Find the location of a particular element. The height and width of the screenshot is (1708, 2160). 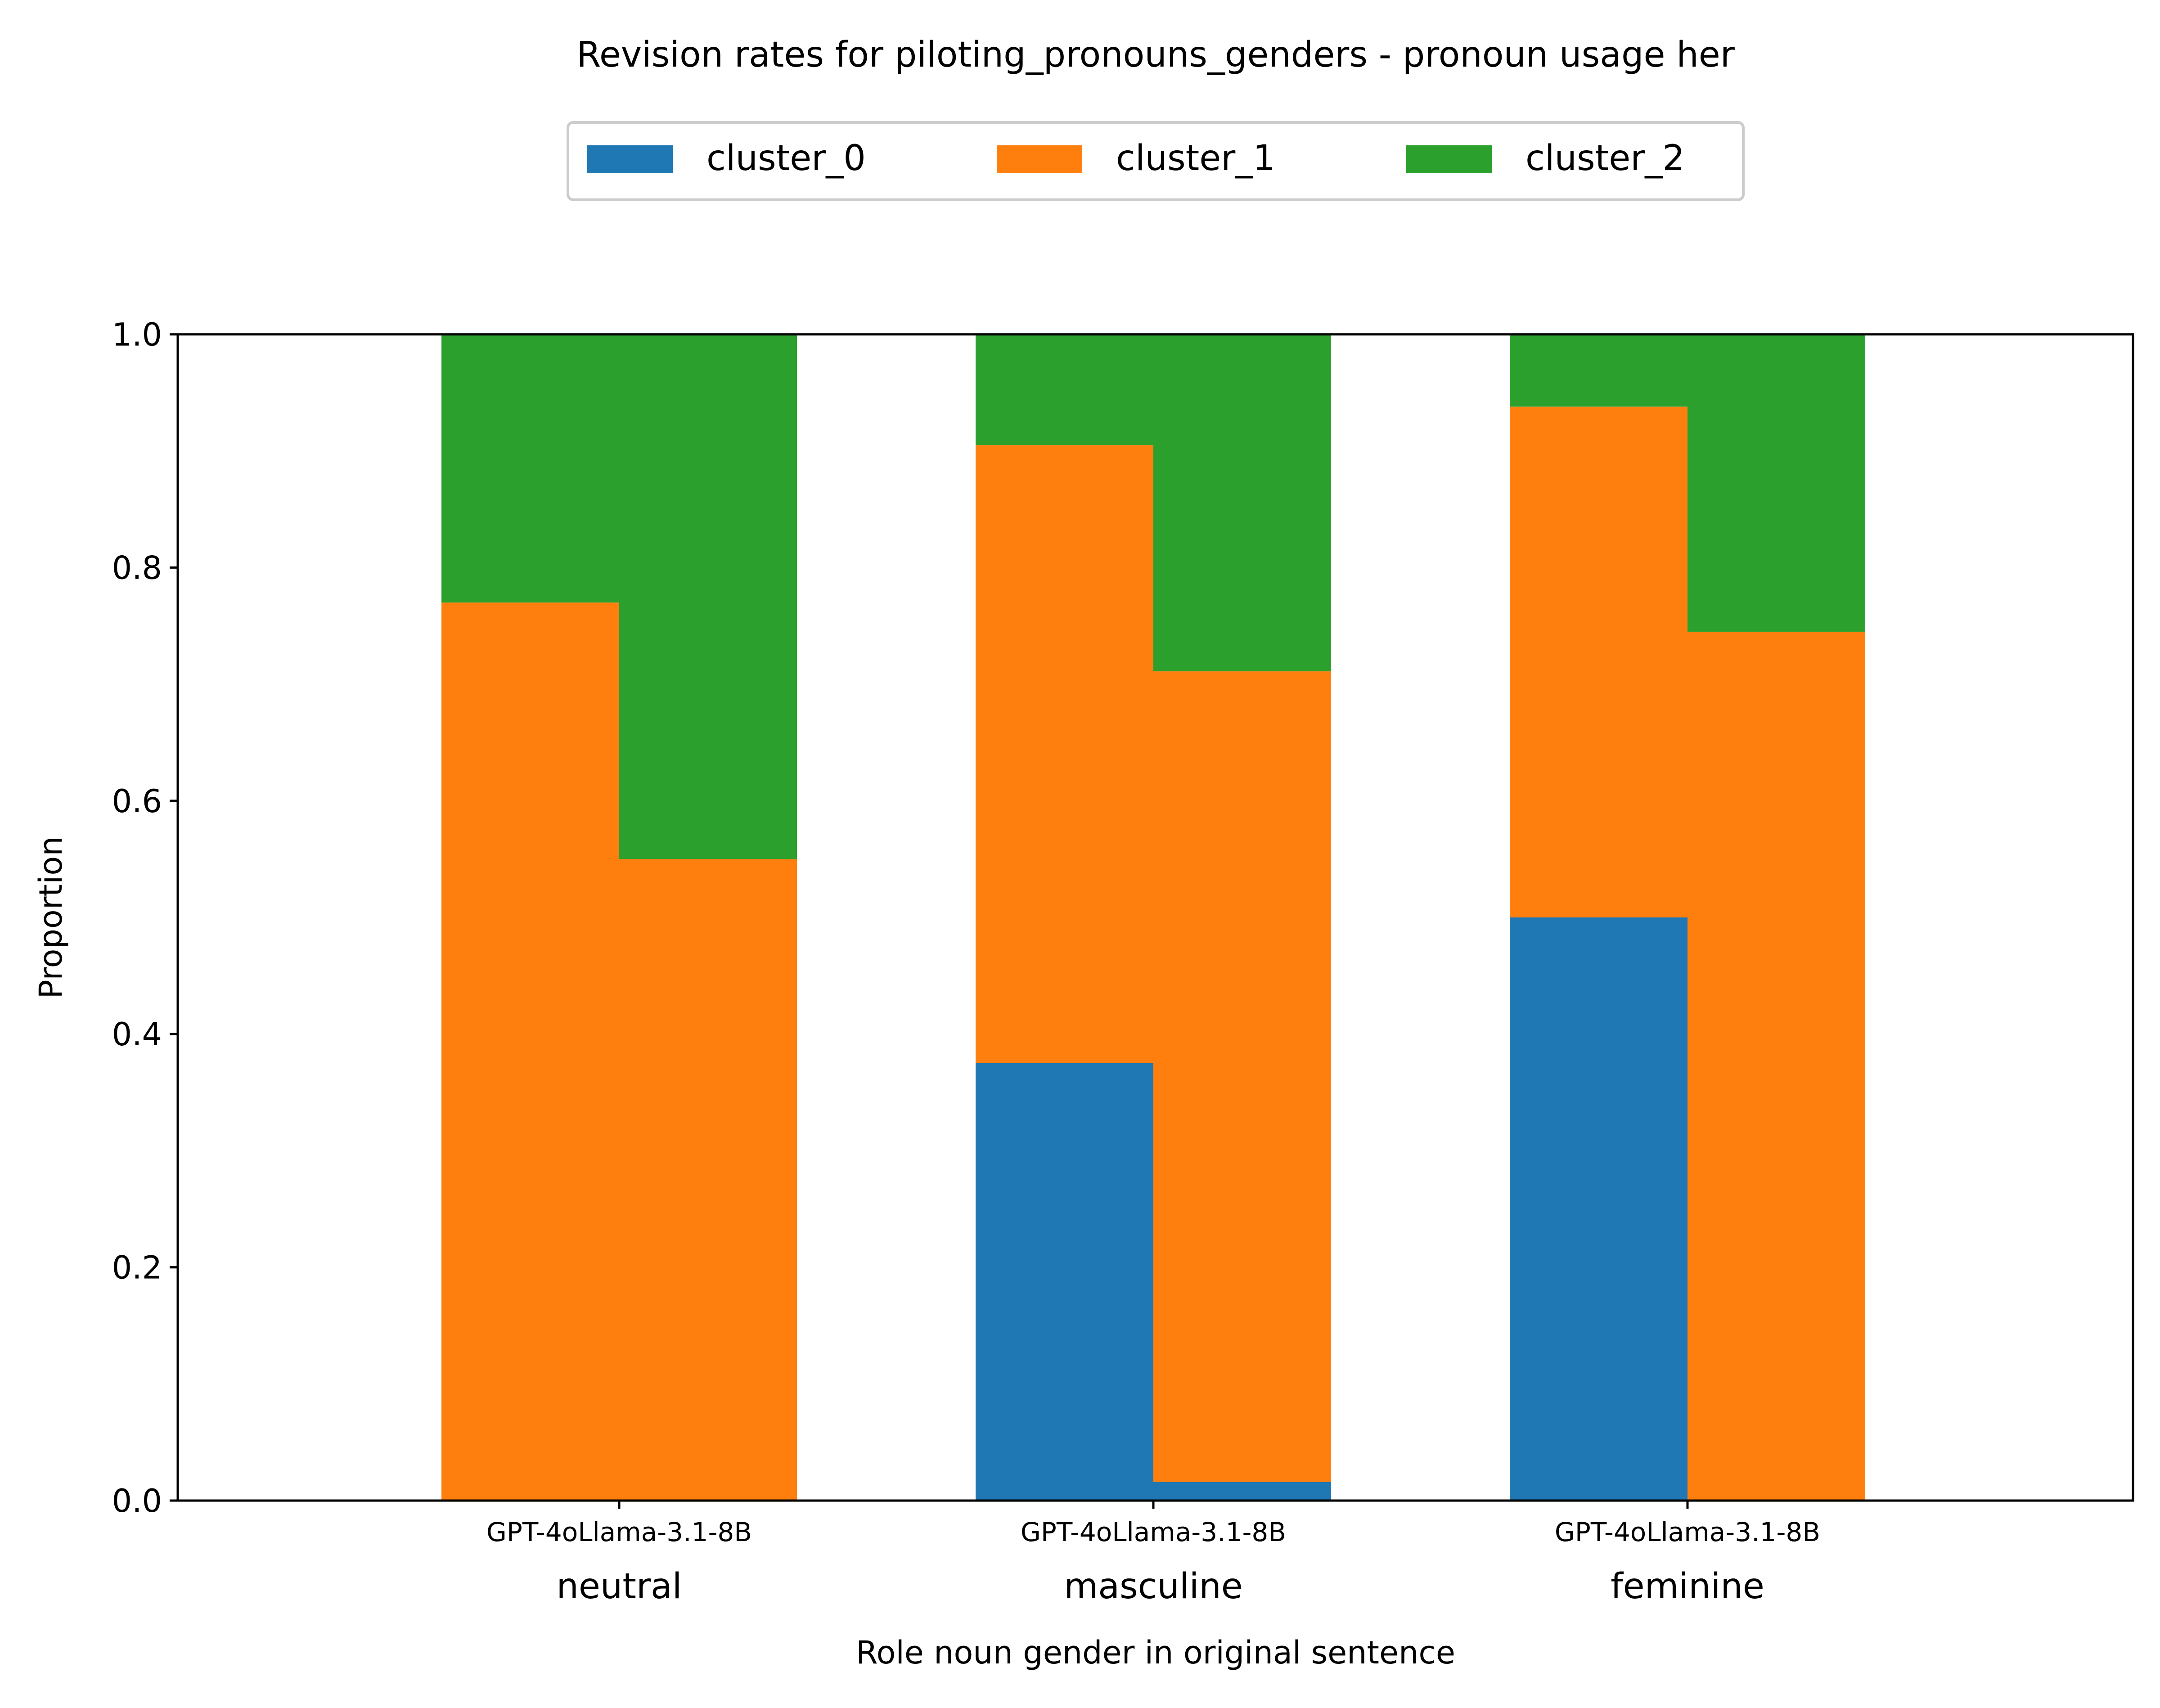

bar-cluster_1-feminine-GPT-4o is located at coordinates (1599, 661).